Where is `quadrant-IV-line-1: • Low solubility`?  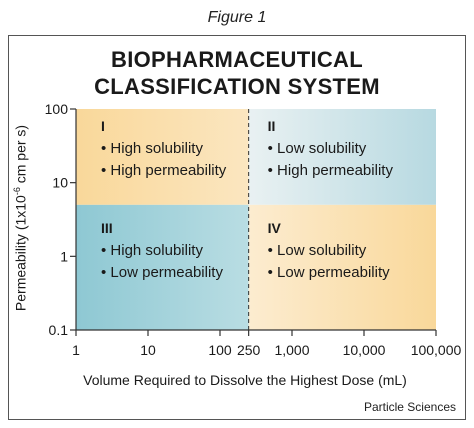 quadrant-IV-line-1: • Low solubility is located at coordinates (317, 250).